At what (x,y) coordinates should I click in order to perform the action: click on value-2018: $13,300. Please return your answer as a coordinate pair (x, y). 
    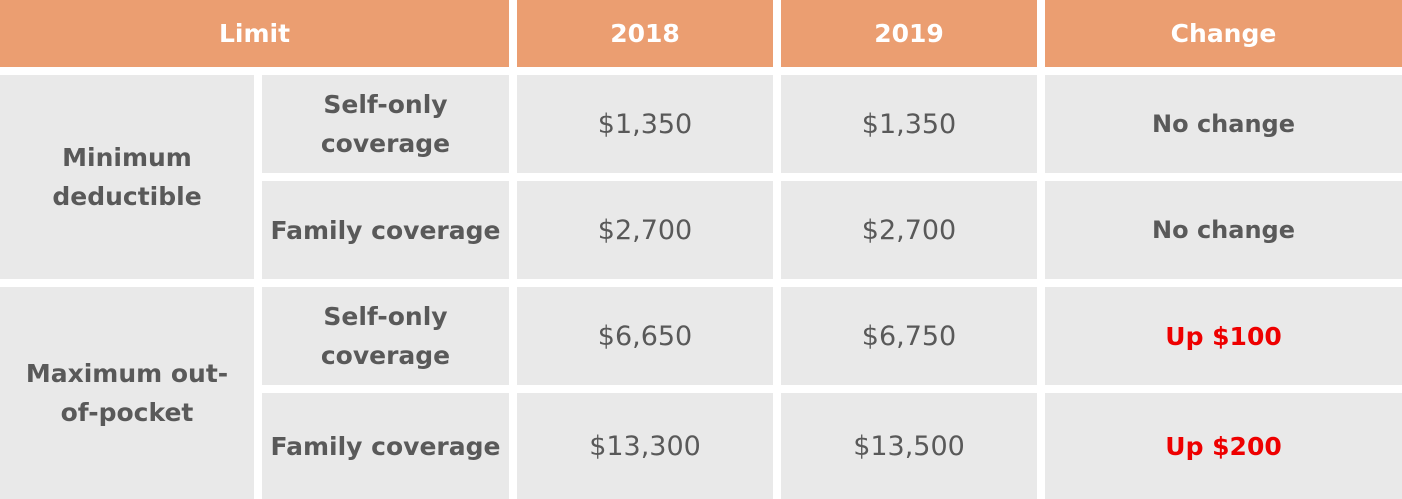
    Looking at the image, I should click on (649, 446).